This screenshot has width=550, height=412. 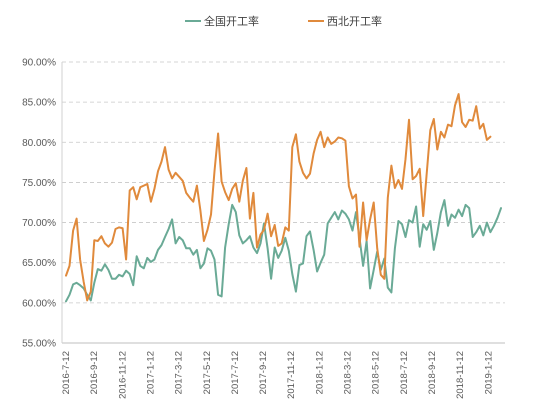 I want to click on legend-label-northwest: 西北开工率, so click(x=354, y=21).